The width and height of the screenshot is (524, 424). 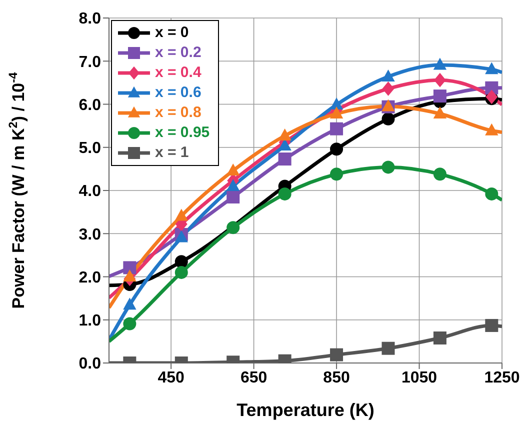 What do you see at coordinates (419, 377) in the screenshot?
I see `x-tick-label: 1050` at bounding box center [419, 377].